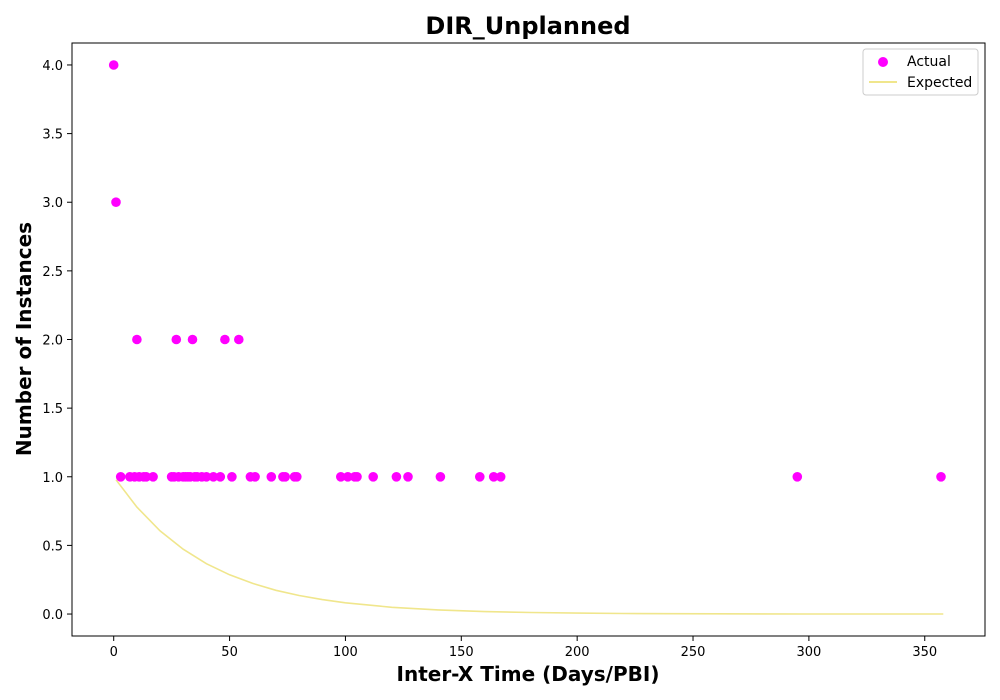 Image resolution: width=1000 pixels, height=700 pixels. What do you see at coordinates (52, 615) in the screenshot?
I see `y-tick-label: 0.0` at bounding box center [52, 615].